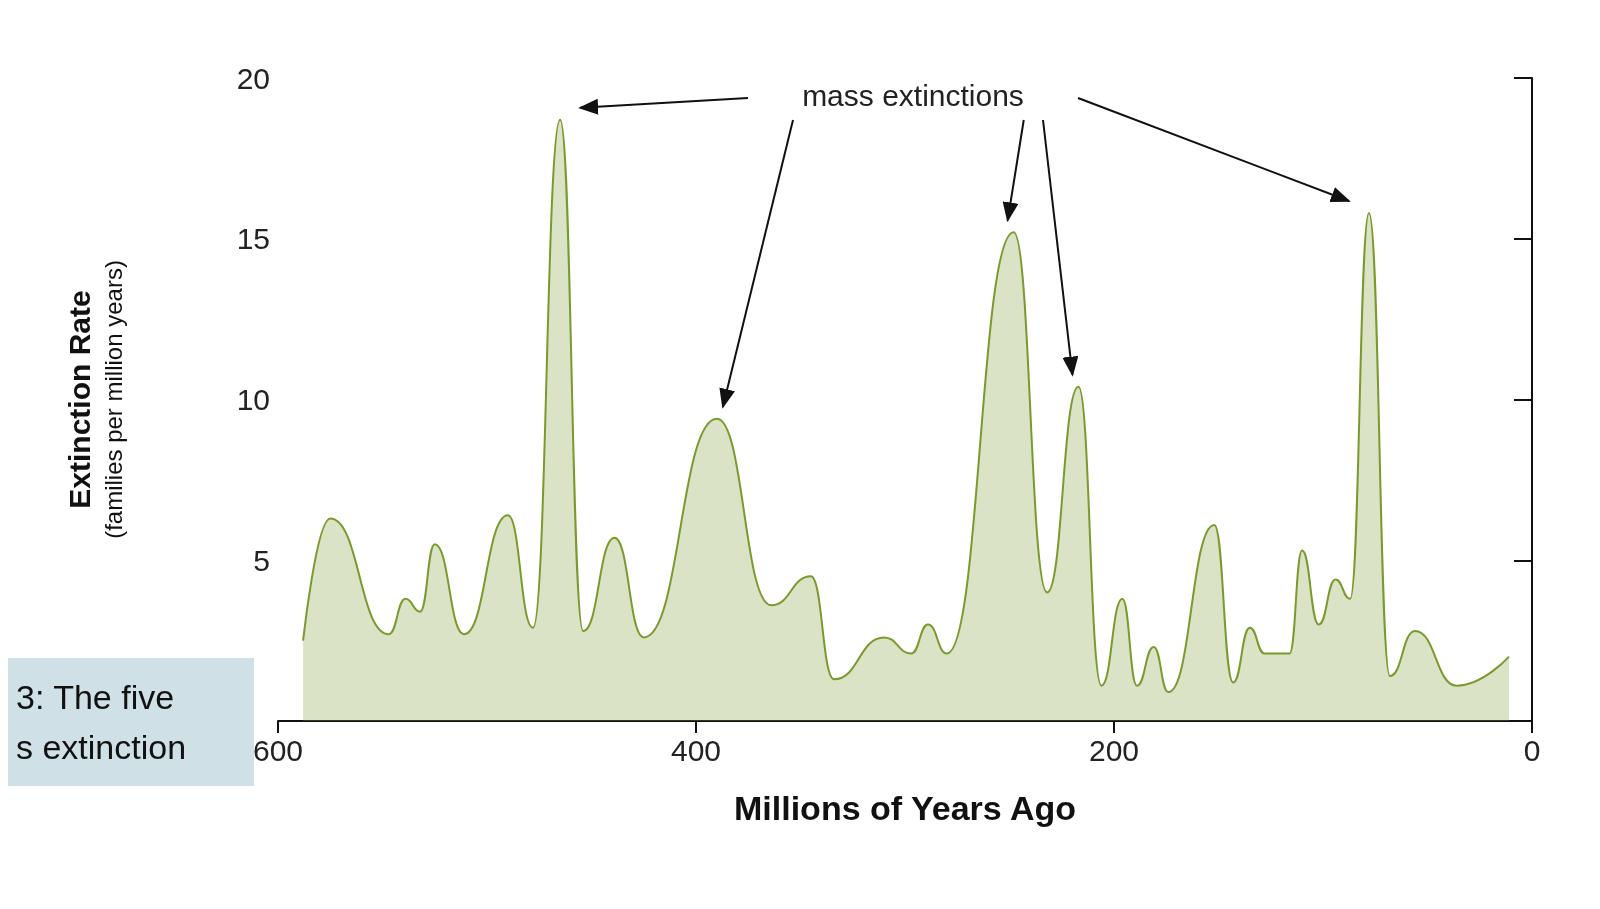  I want to click on x-tick-label: 200, so click(1114, 750).